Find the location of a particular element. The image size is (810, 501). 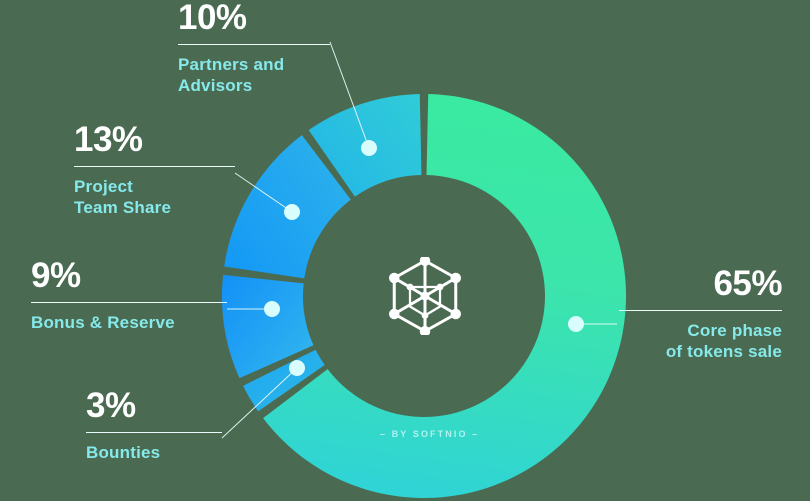

callout-percent: 13% is located at coordinates (108, 139).